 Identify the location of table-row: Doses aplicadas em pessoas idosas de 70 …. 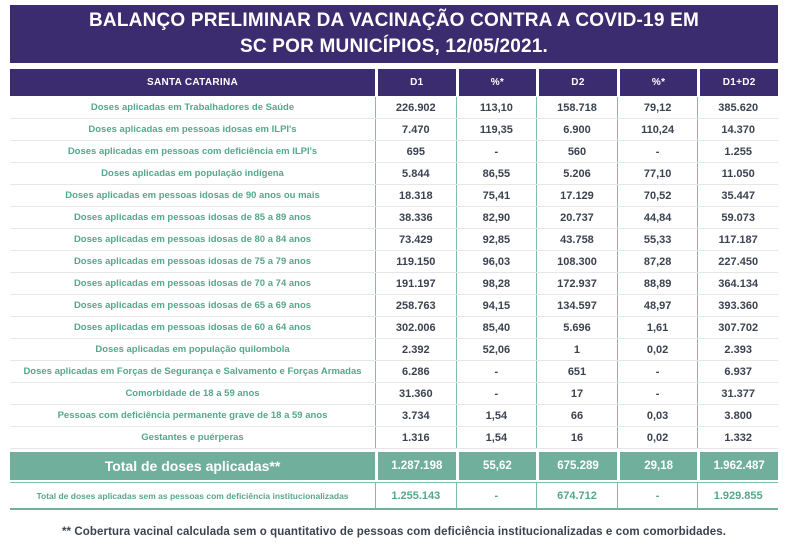
(394, 284).